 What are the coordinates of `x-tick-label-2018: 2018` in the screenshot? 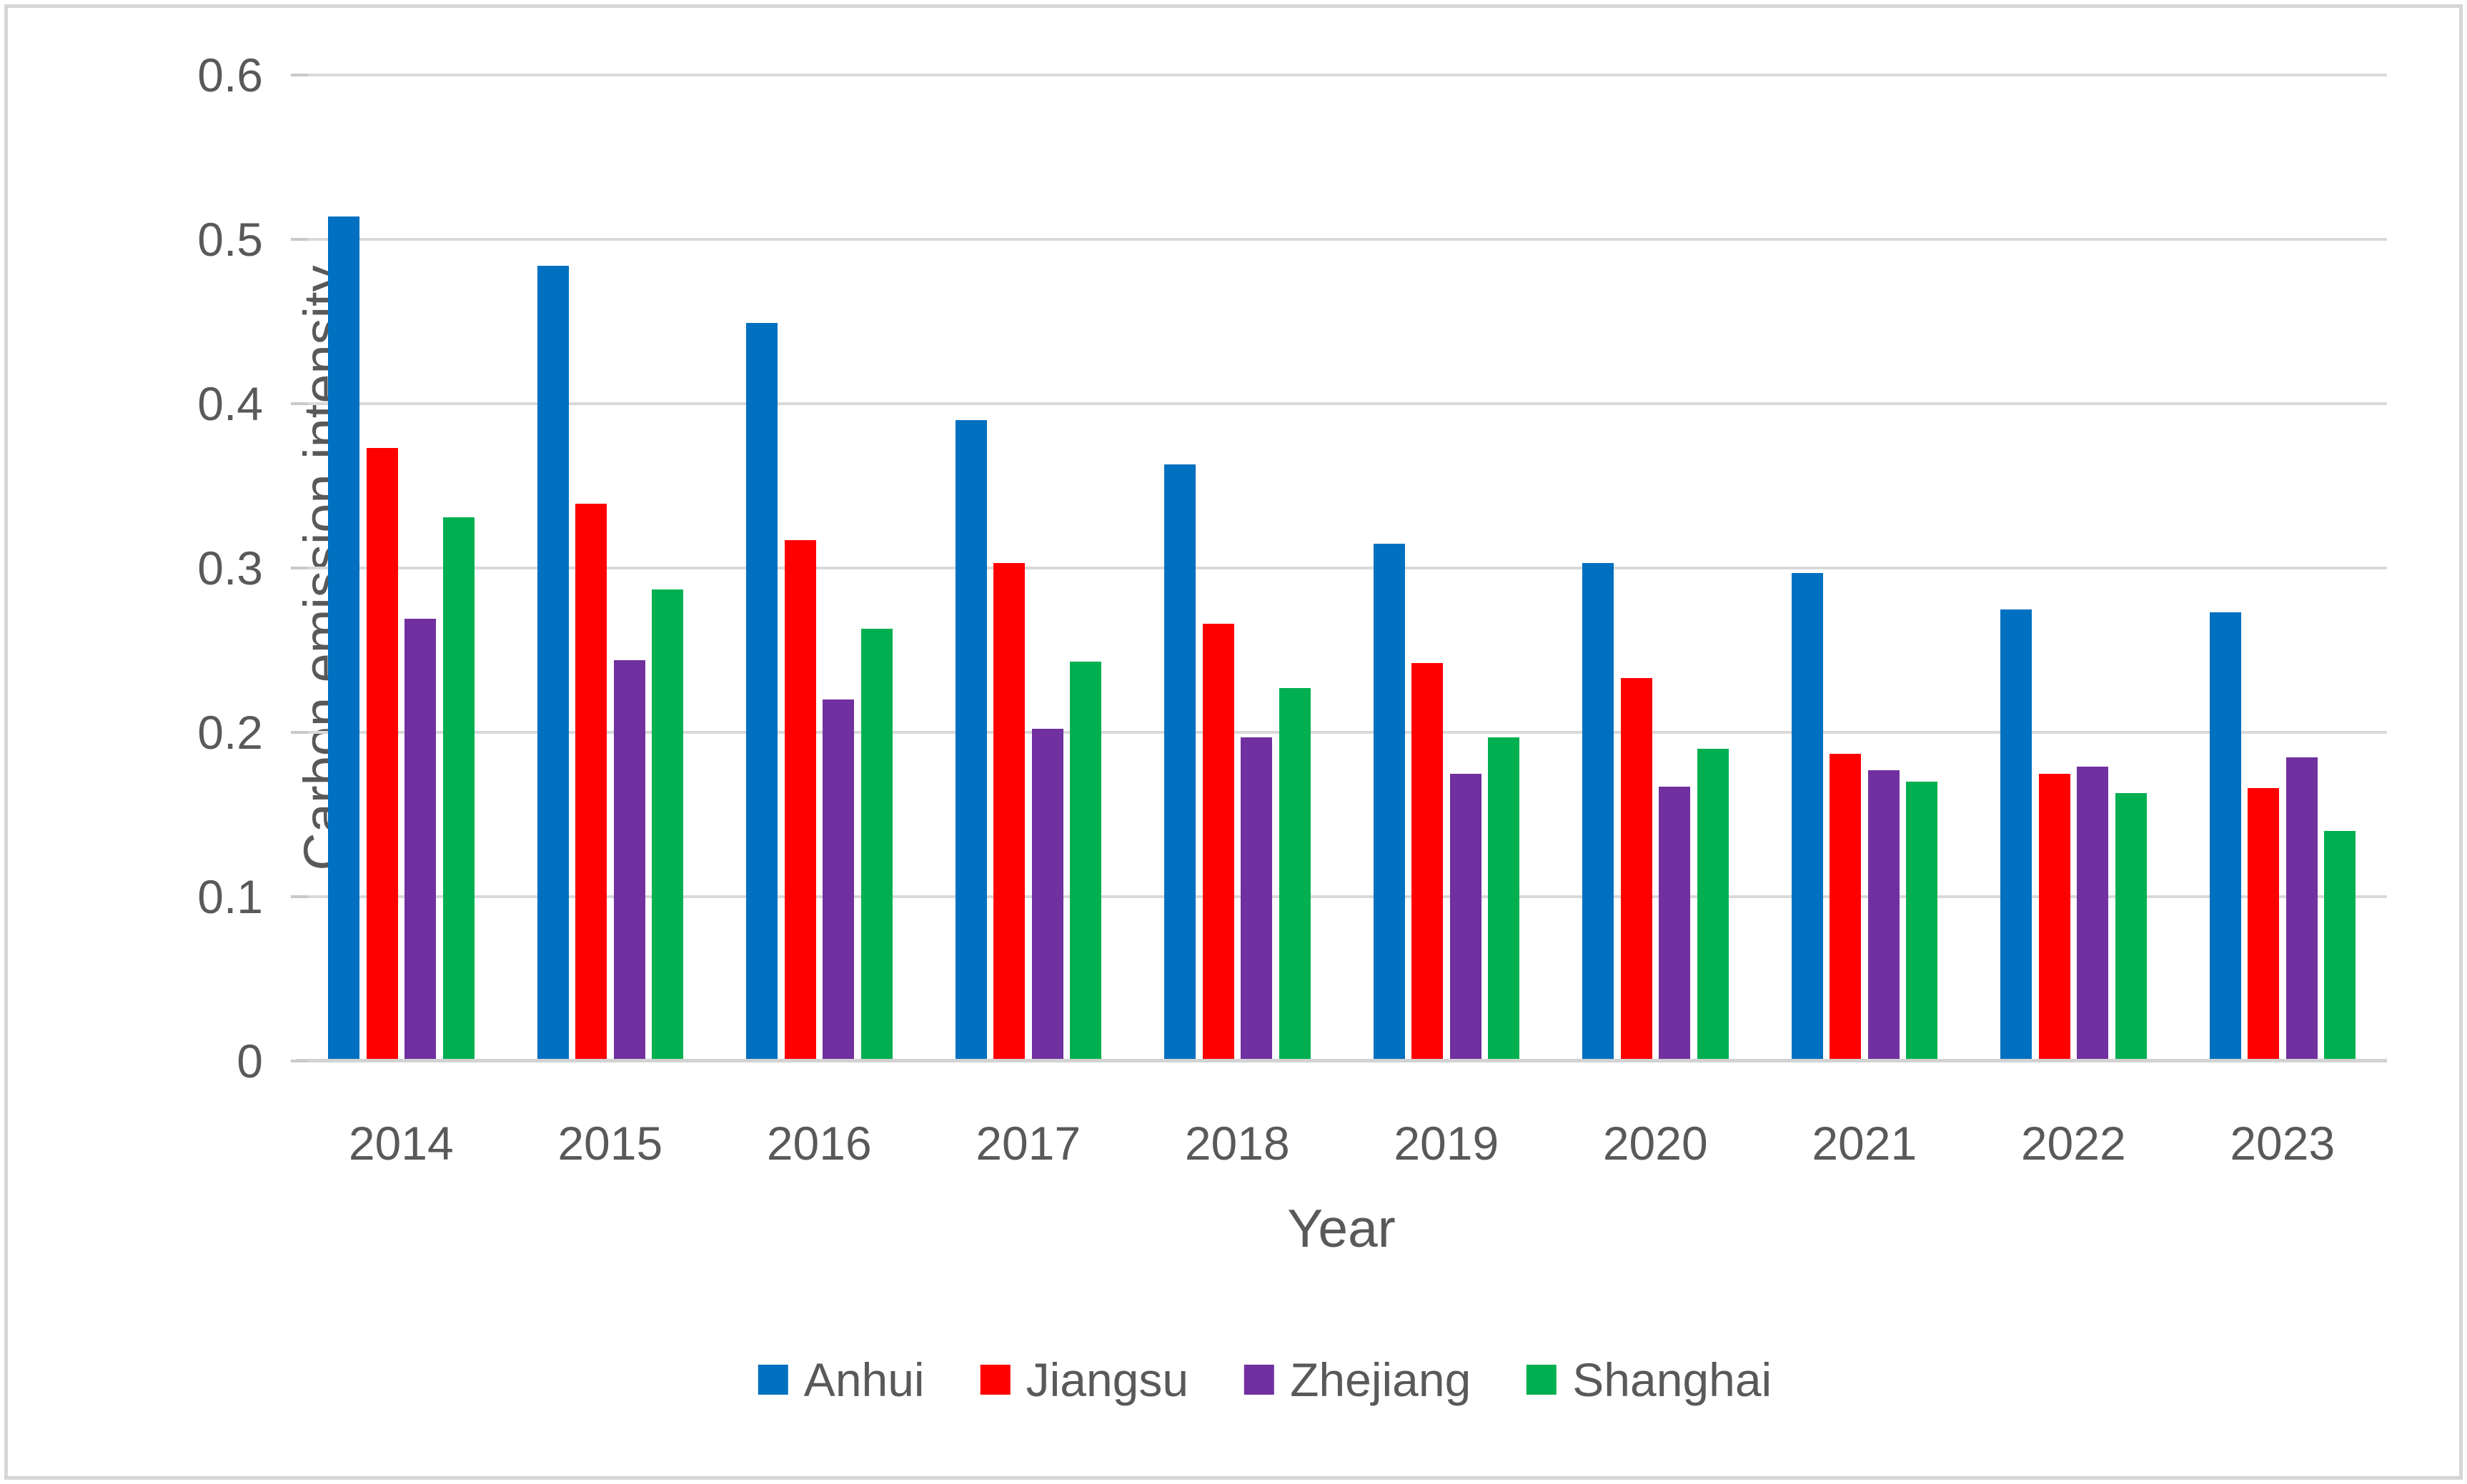 It's located at (1237, 1144).